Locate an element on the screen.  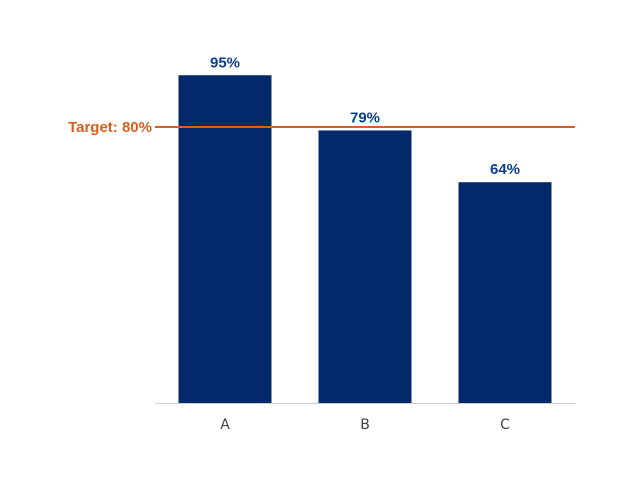
x-tick-label-a: A is located at coordinates (225, 425).